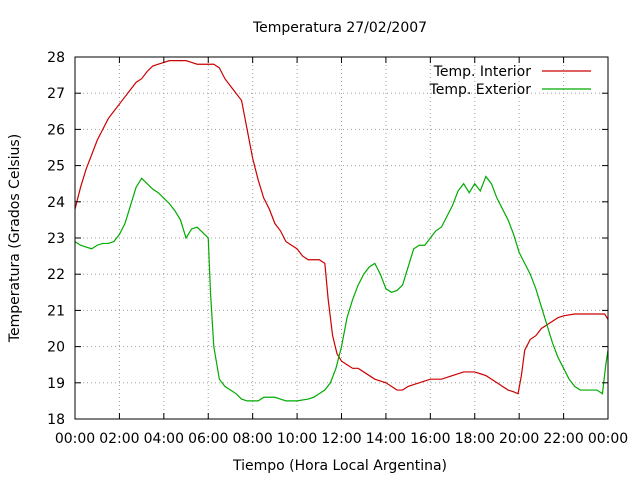 This screenshot has width=640, height=480. I want to click on x-tick-label: 14:00, so click(386, 439).